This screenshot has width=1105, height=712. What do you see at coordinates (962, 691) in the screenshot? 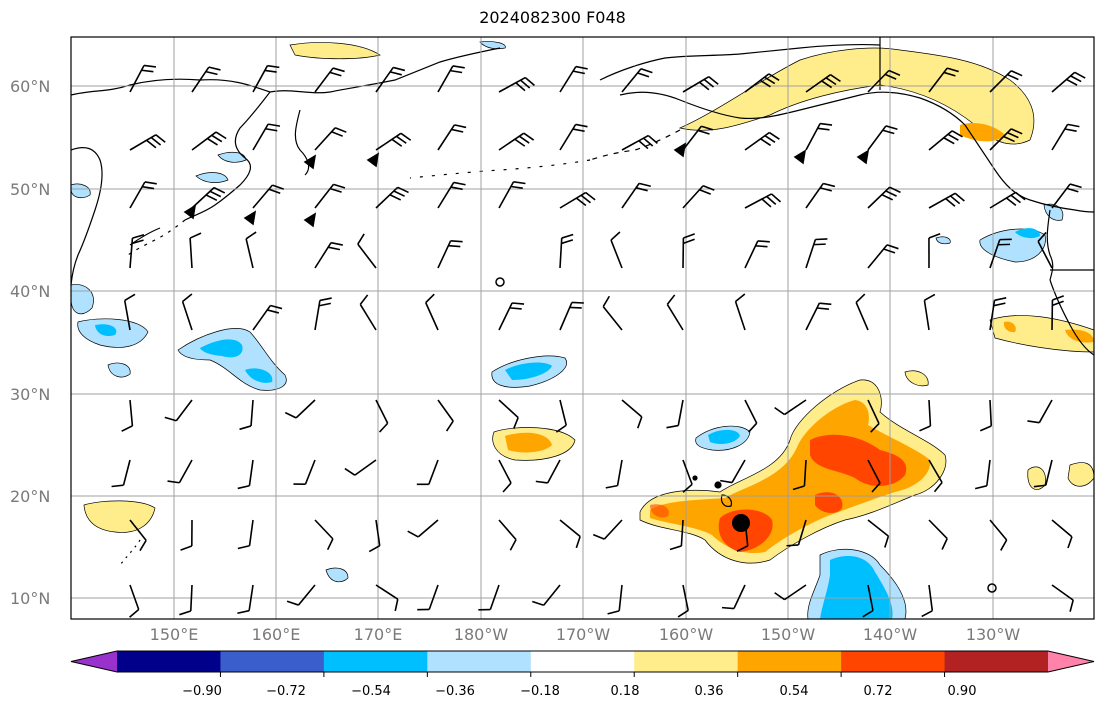
I see `colorbar-tick-label: 0.90` at bounding box center [962, 691].